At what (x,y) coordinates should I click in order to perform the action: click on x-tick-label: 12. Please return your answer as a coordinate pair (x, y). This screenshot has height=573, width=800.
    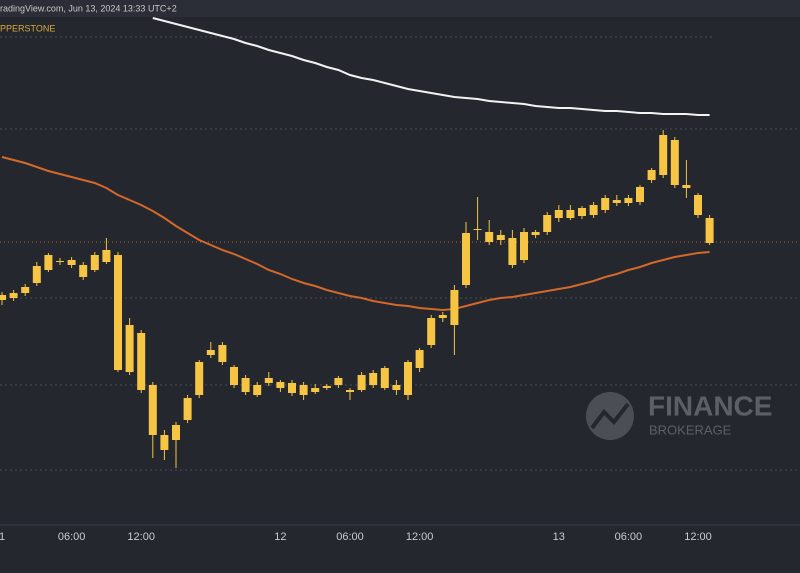
    Looking at the image, I should click on (280, 537).